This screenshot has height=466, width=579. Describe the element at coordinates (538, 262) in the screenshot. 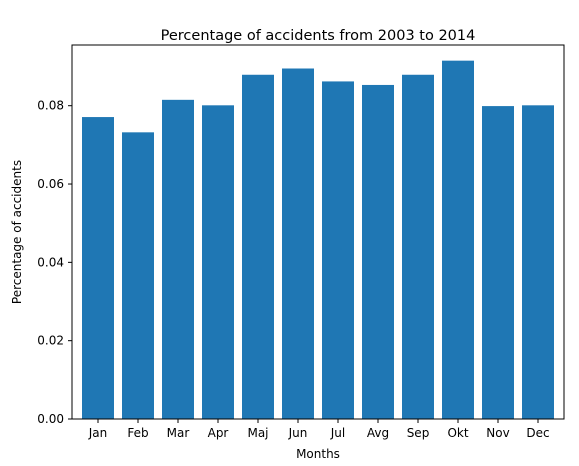

I see `bar-dec` at that location.